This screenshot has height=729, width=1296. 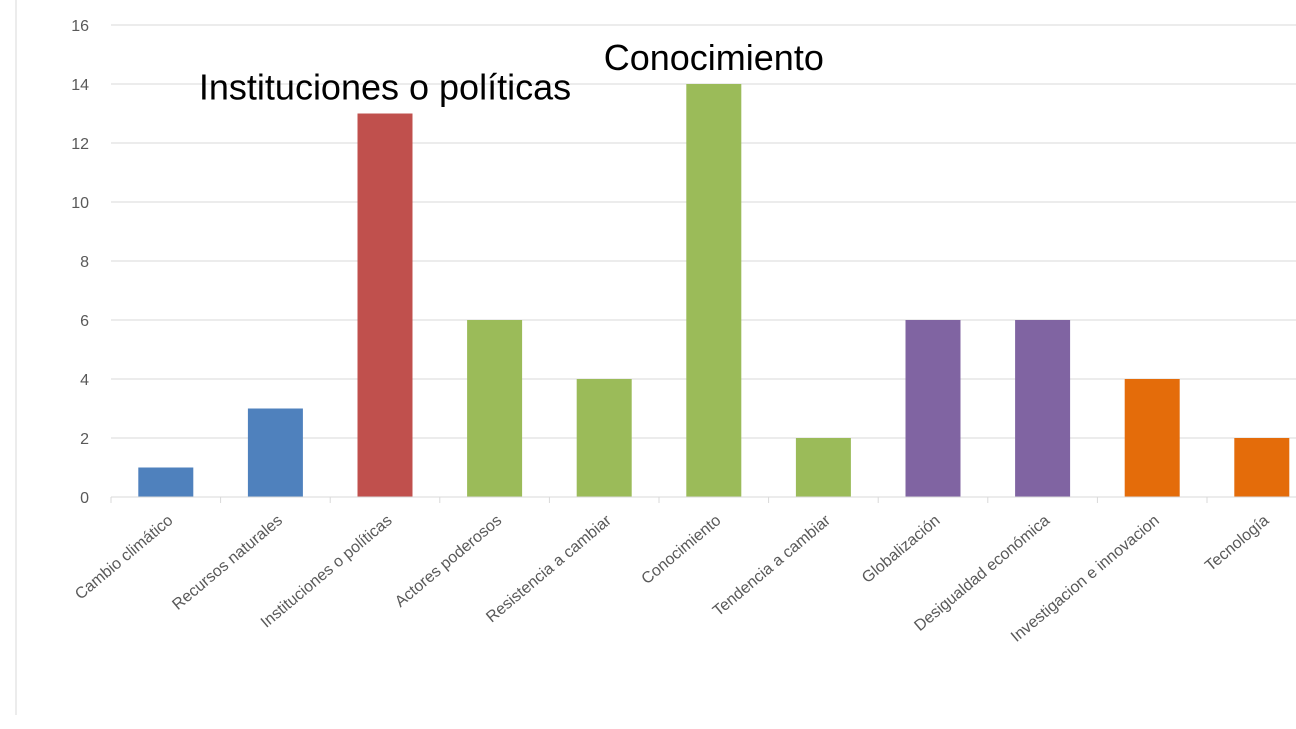 I want to click on y-tick-label: 6, so click(x=84, y=321).